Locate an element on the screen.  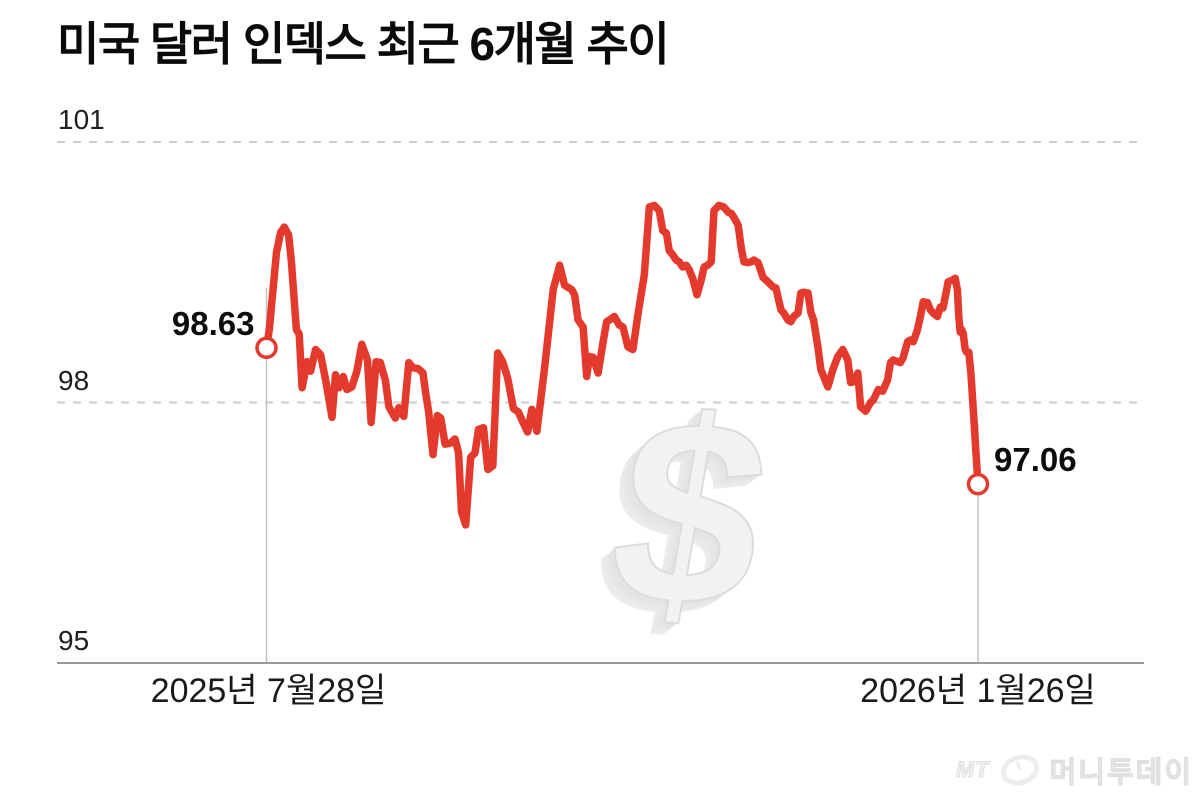
y-axis-tick-label: 101 is located at coordinates (81, 119).